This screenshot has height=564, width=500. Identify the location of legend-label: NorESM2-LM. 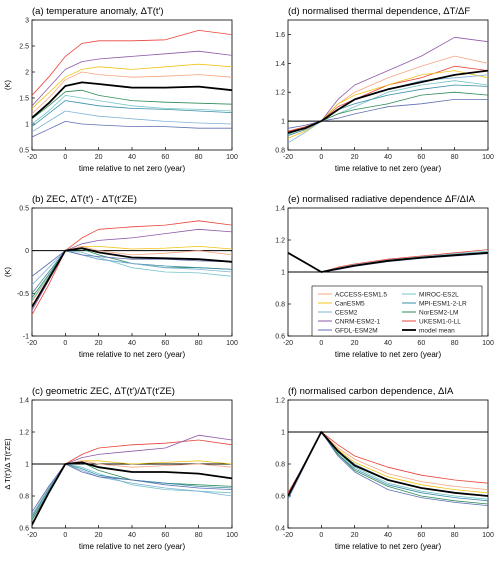
(438, 312).